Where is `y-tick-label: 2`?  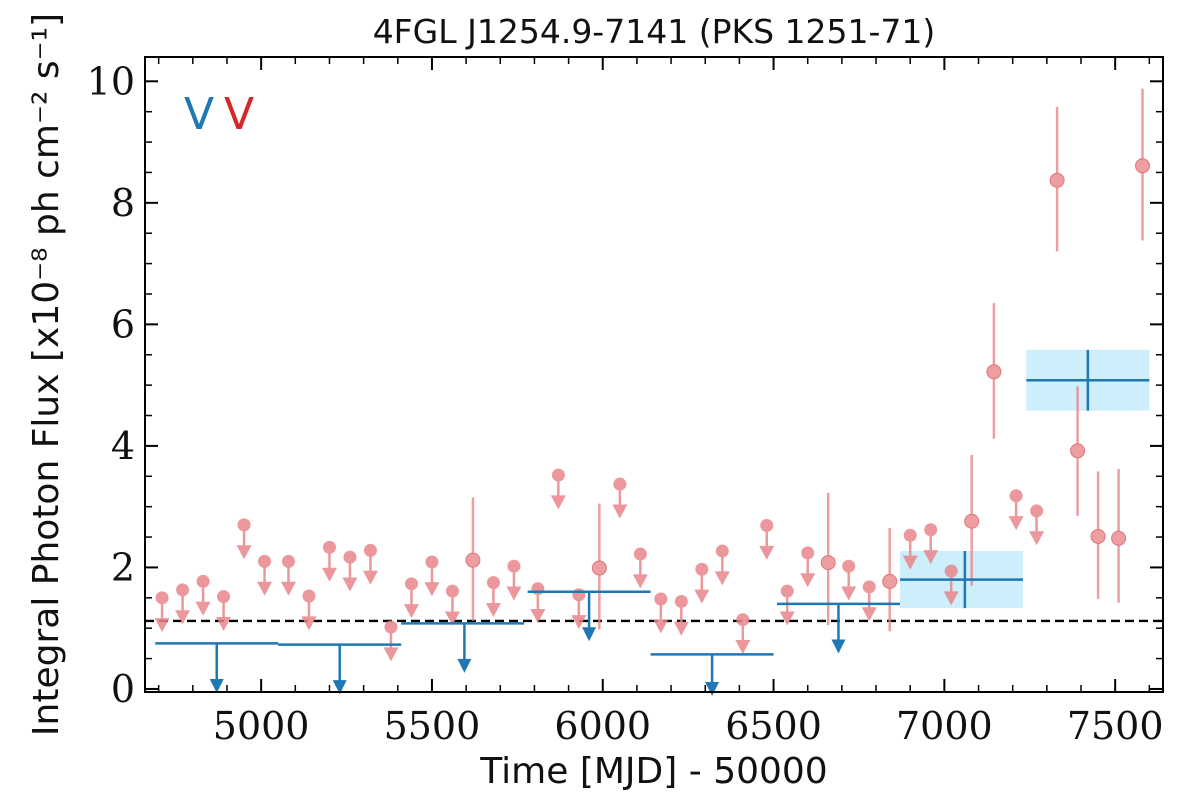 y-tick-label: 2 is located at coordinates (123, 567).